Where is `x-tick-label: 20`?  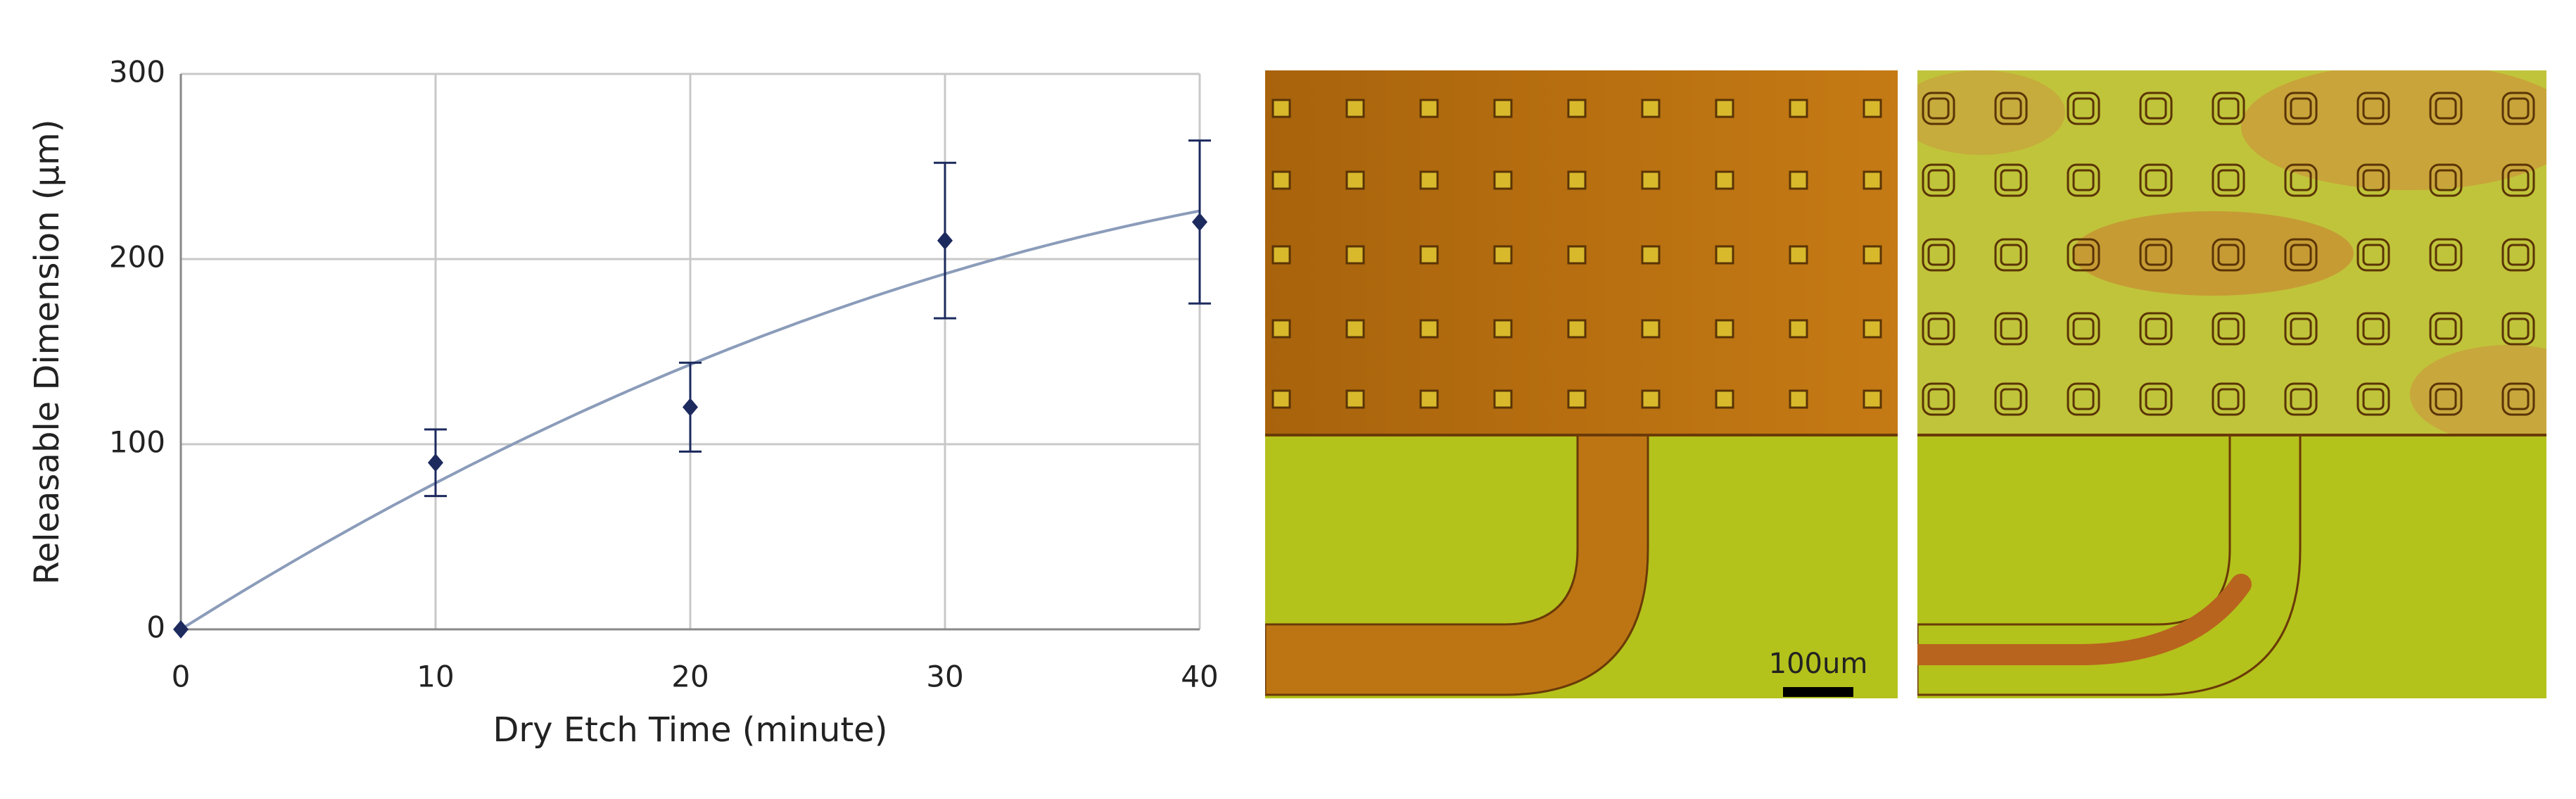
x-tick-label: 20 is located at coordinates (690, 677).